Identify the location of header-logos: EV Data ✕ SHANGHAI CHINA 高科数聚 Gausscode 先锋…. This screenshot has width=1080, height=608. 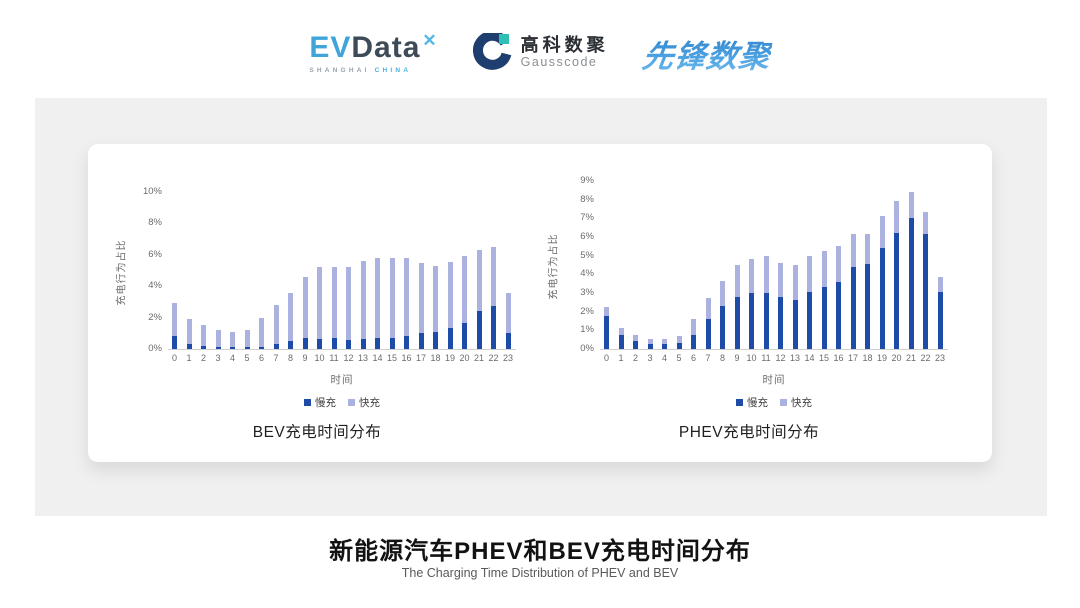
(540, 53).